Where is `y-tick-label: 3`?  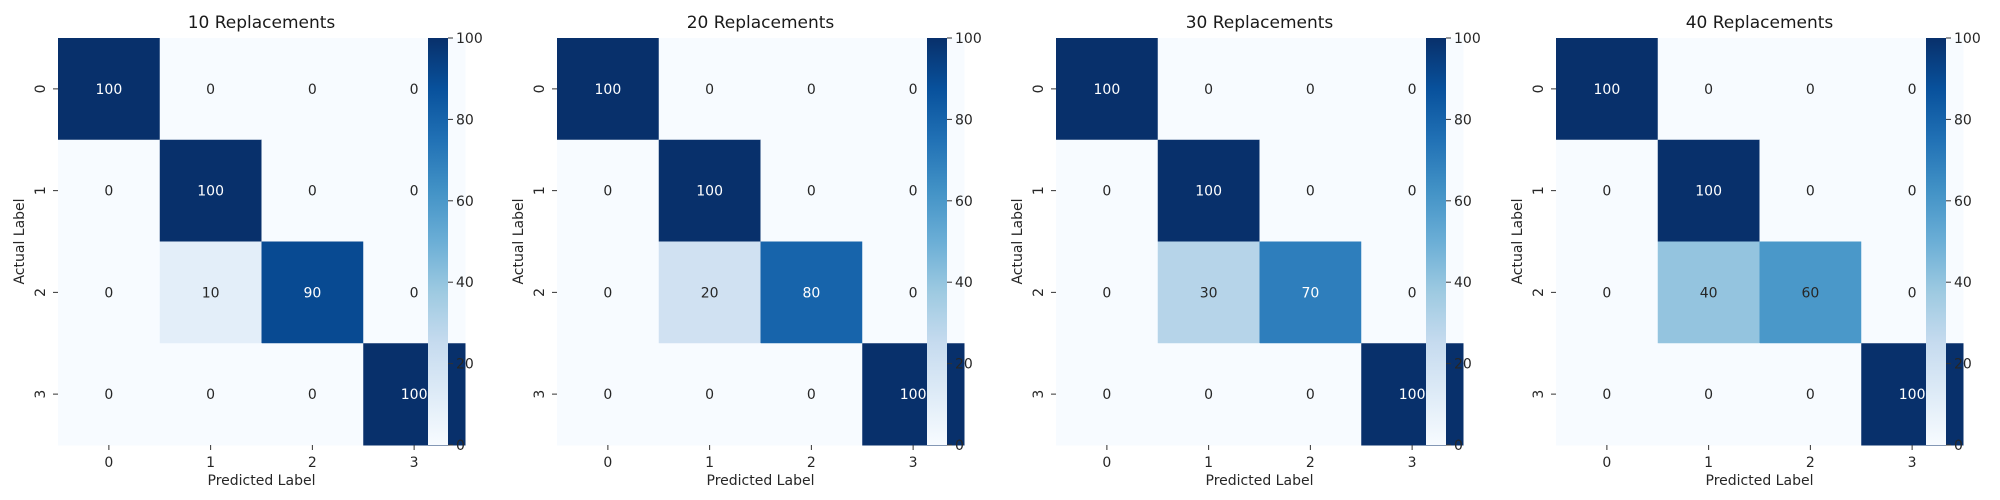 y-tick-label: 3 is located at coordinates (1539, 394).